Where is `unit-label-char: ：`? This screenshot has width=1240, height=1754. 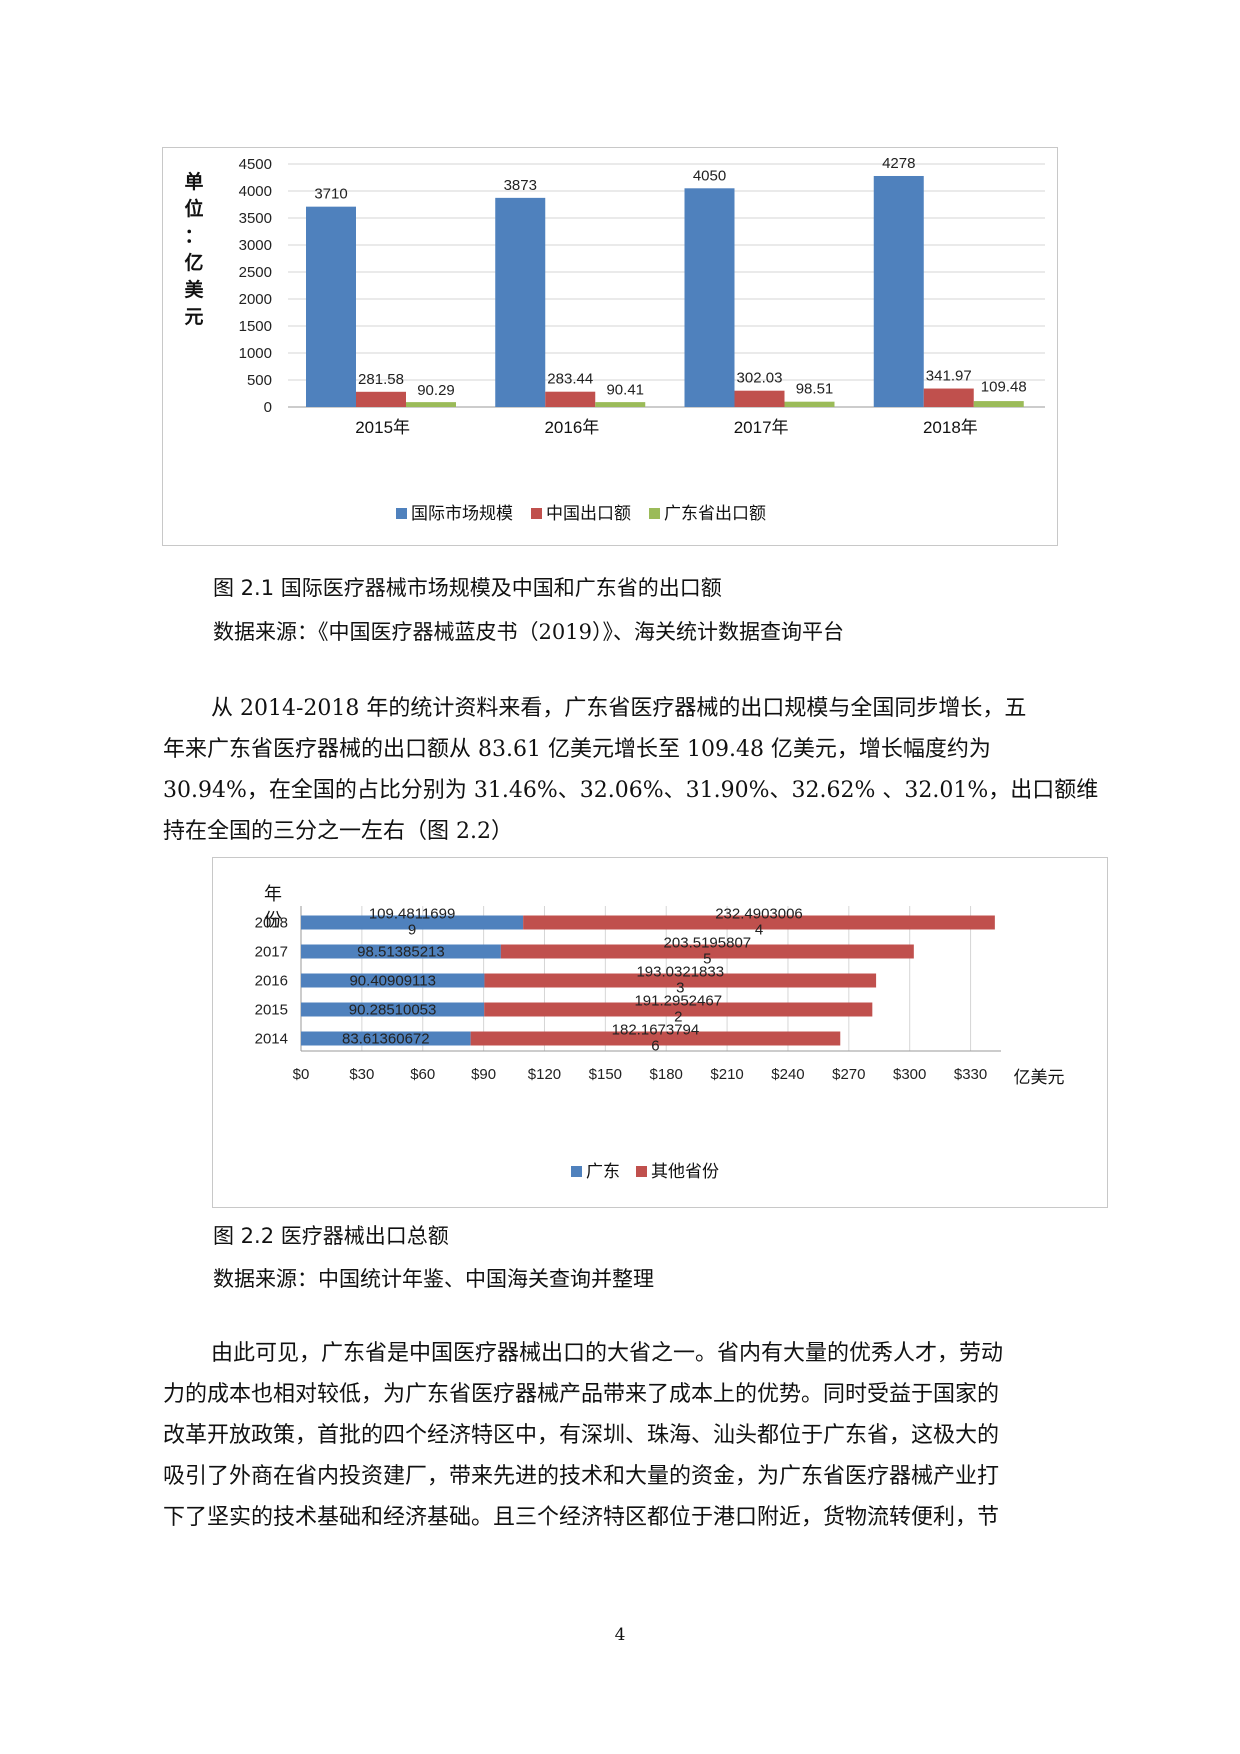
unit-label-char: ： is located at coordinates (193, 236).